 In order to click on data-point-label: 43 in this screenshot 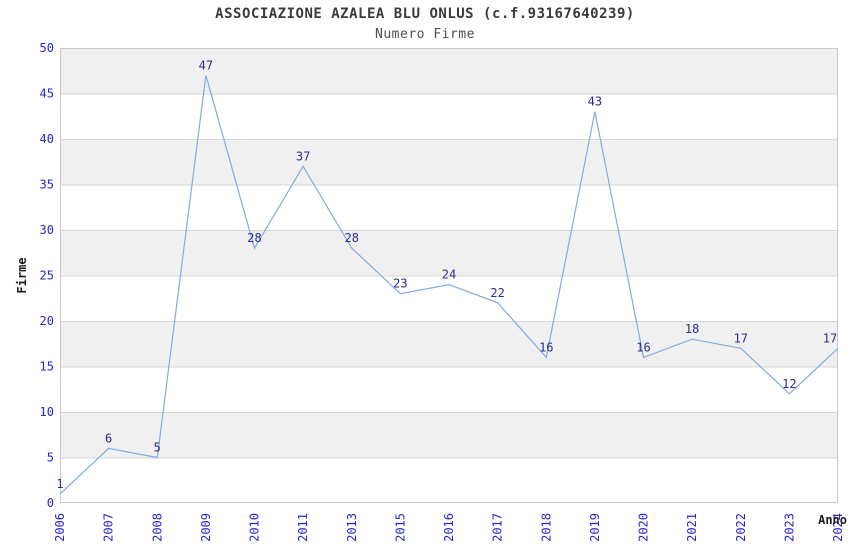, I will do `click(595, 102)`.